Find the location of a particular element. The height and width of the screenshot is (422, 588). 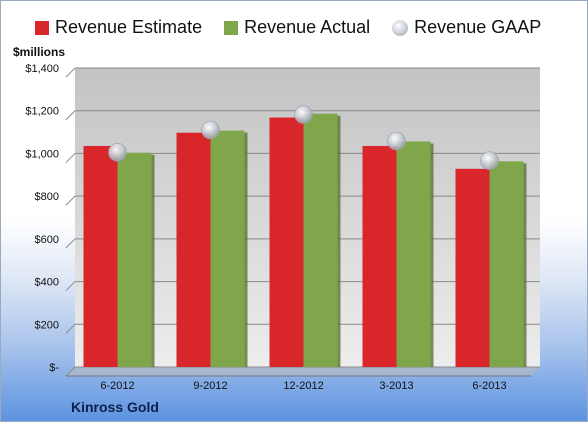

legend-label-gaap: Revenue GAAP is located at coordinates (478, 27).